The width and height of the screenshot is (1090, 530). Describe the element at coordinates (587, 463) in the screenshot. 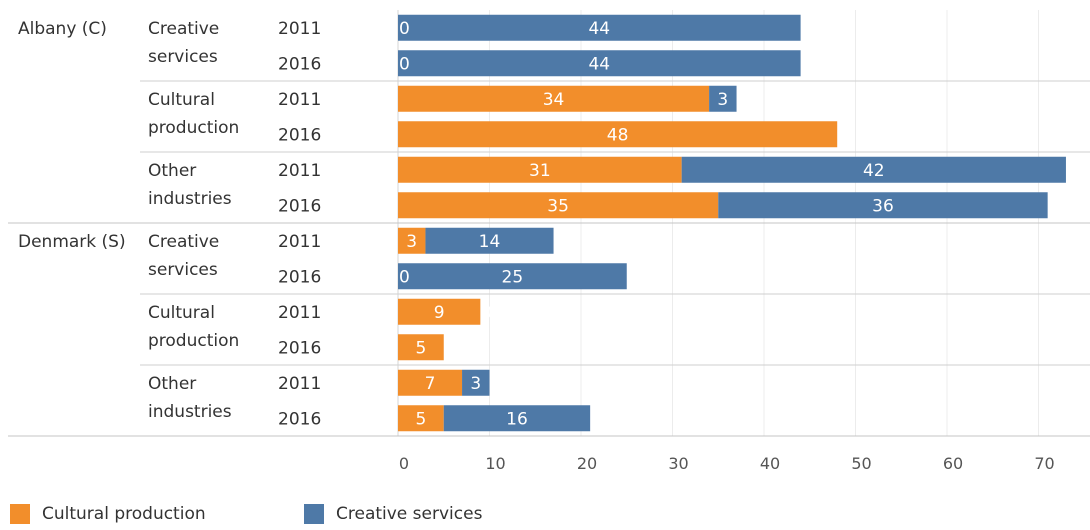

I see `x-tick-label: 20` at that location.